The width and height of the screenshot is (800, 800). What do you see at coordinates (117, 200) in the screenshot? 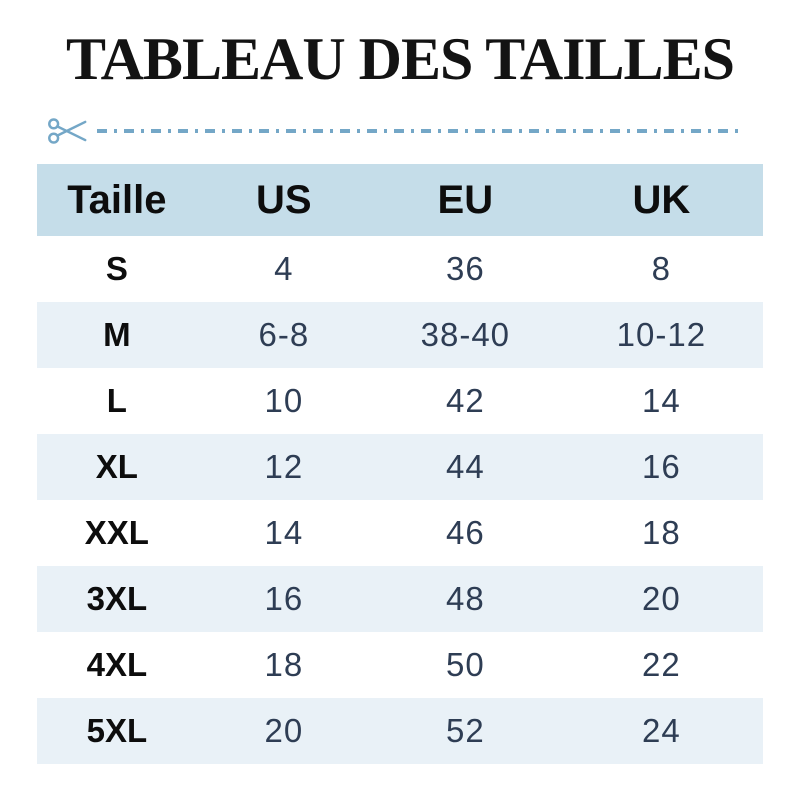
I see `header-cell-taille: Taille` at bounding box center [117, 200].